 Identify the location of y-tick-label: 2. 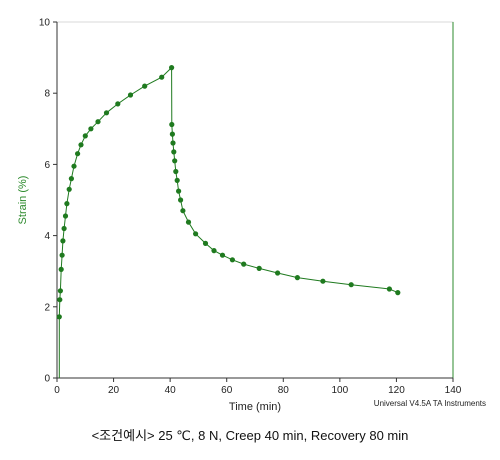
(47, 307).